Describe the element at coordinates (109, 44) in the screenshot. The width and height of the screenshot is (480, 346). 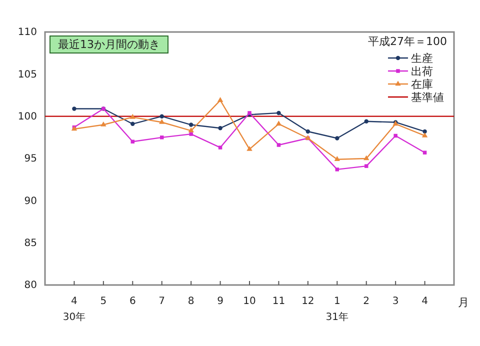
I see `text: 最近13か月間の動き` at that location.